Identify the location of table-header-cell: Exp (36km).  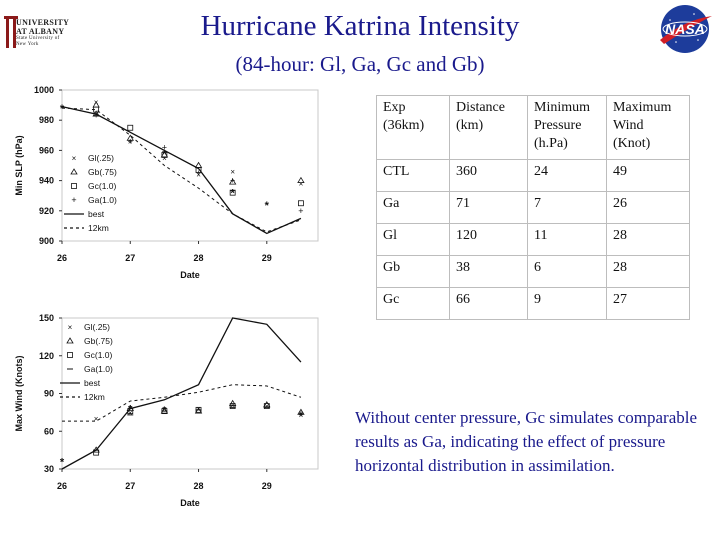
(413, 127).